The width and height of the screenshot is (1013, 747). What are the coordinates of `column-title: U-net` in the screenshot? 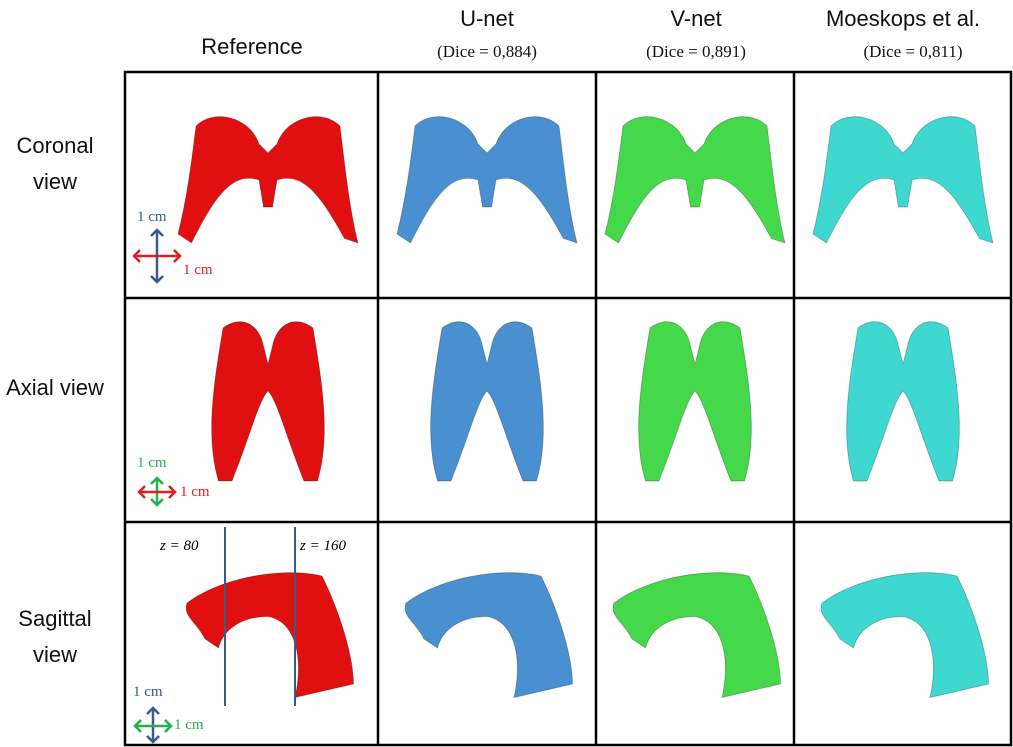 It's located at (487, 18).